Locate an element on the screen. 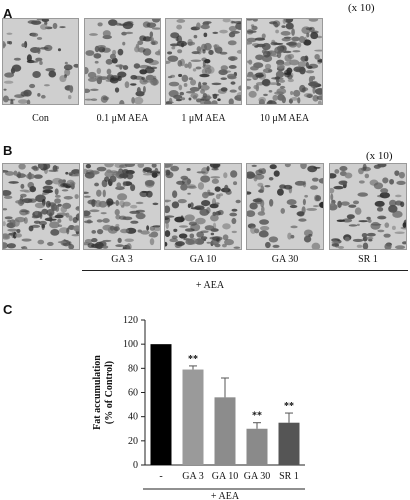 The width and height of the screenshot is (410, 500). x-tick-label: SR 1 is located at coordinates (289, 476).